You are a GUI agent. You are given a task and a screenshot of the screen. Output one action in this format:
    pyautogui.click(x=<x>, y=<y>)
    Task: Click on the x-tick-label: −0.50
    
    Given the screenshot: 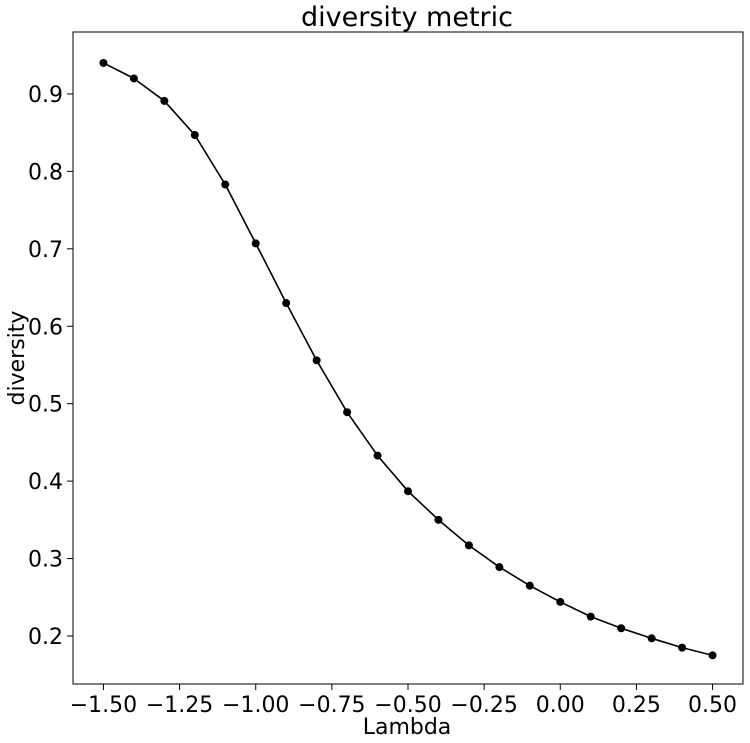 What is the action you would take?
    pyautogui.click(x=407, y=705)
    